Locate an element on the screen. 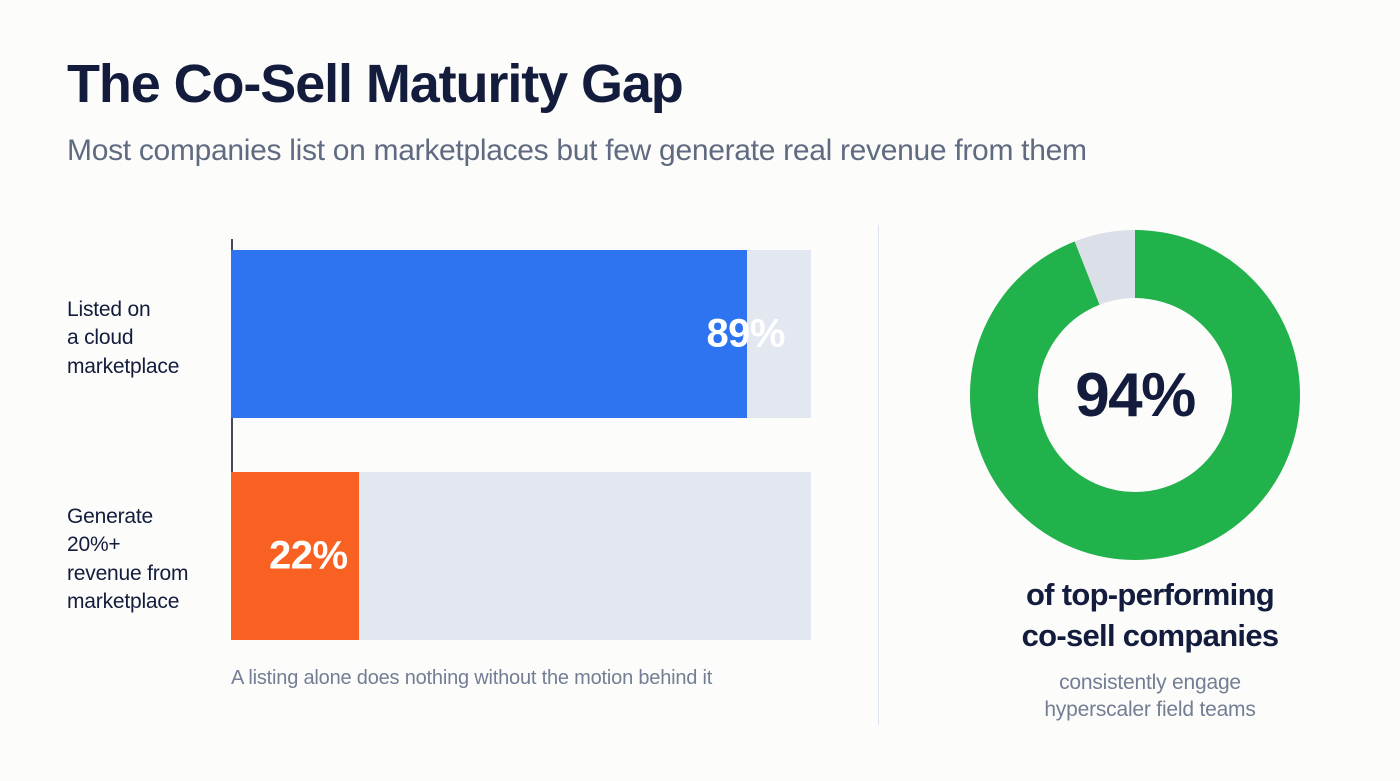 Image resolution: width=1400 pixels, height=781 pixels. donut-value-arc is located at coordinates (1135, 395).